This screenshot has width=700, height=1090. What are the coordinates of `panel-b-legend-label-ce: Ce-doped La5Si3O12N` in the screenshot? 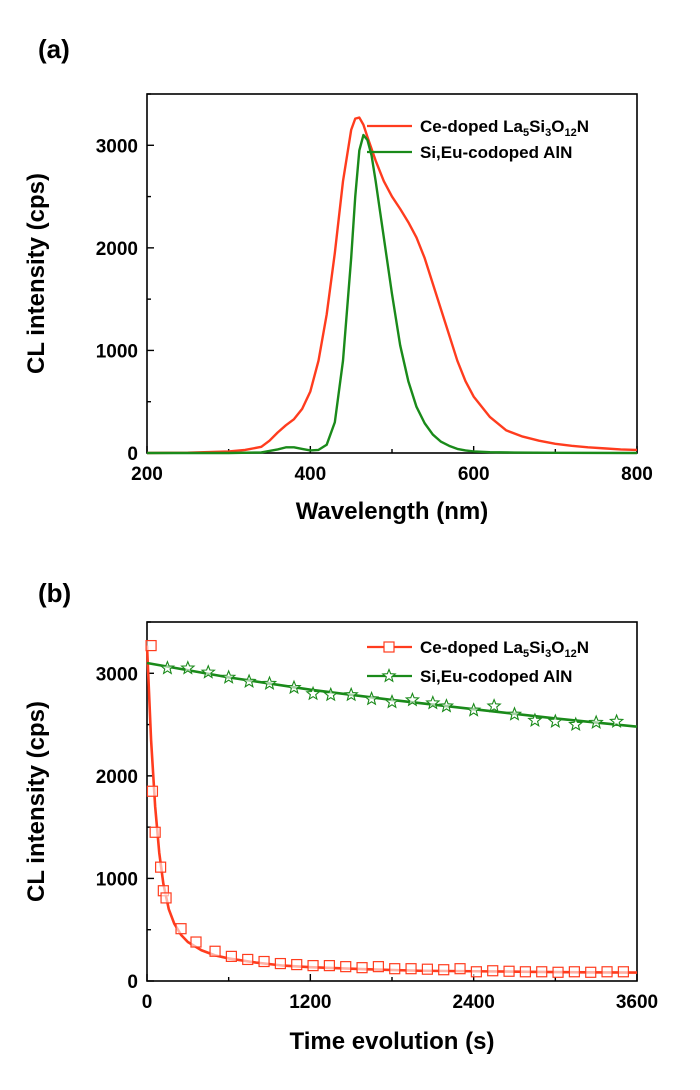 It's located at (504, 649).